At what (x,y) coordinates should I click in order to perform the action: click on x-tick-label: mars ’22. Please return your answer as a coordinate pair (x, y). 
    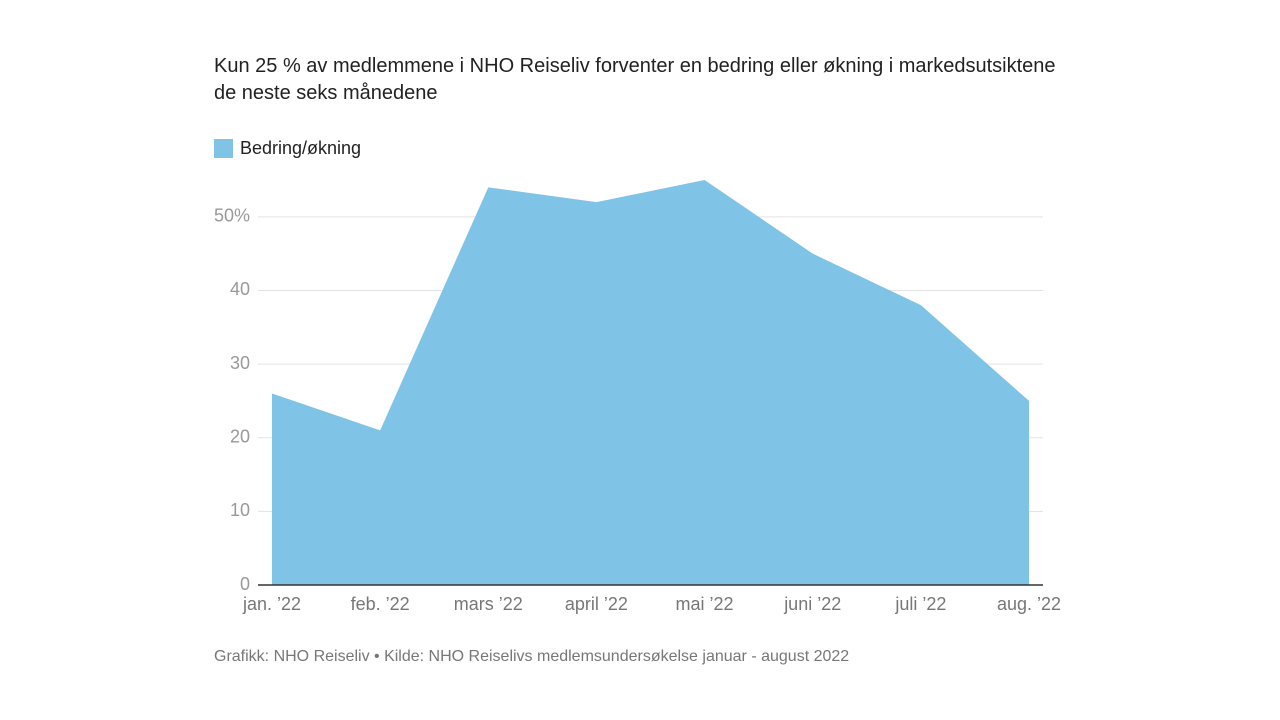
    Looking at the image, I should click on (488, 604).